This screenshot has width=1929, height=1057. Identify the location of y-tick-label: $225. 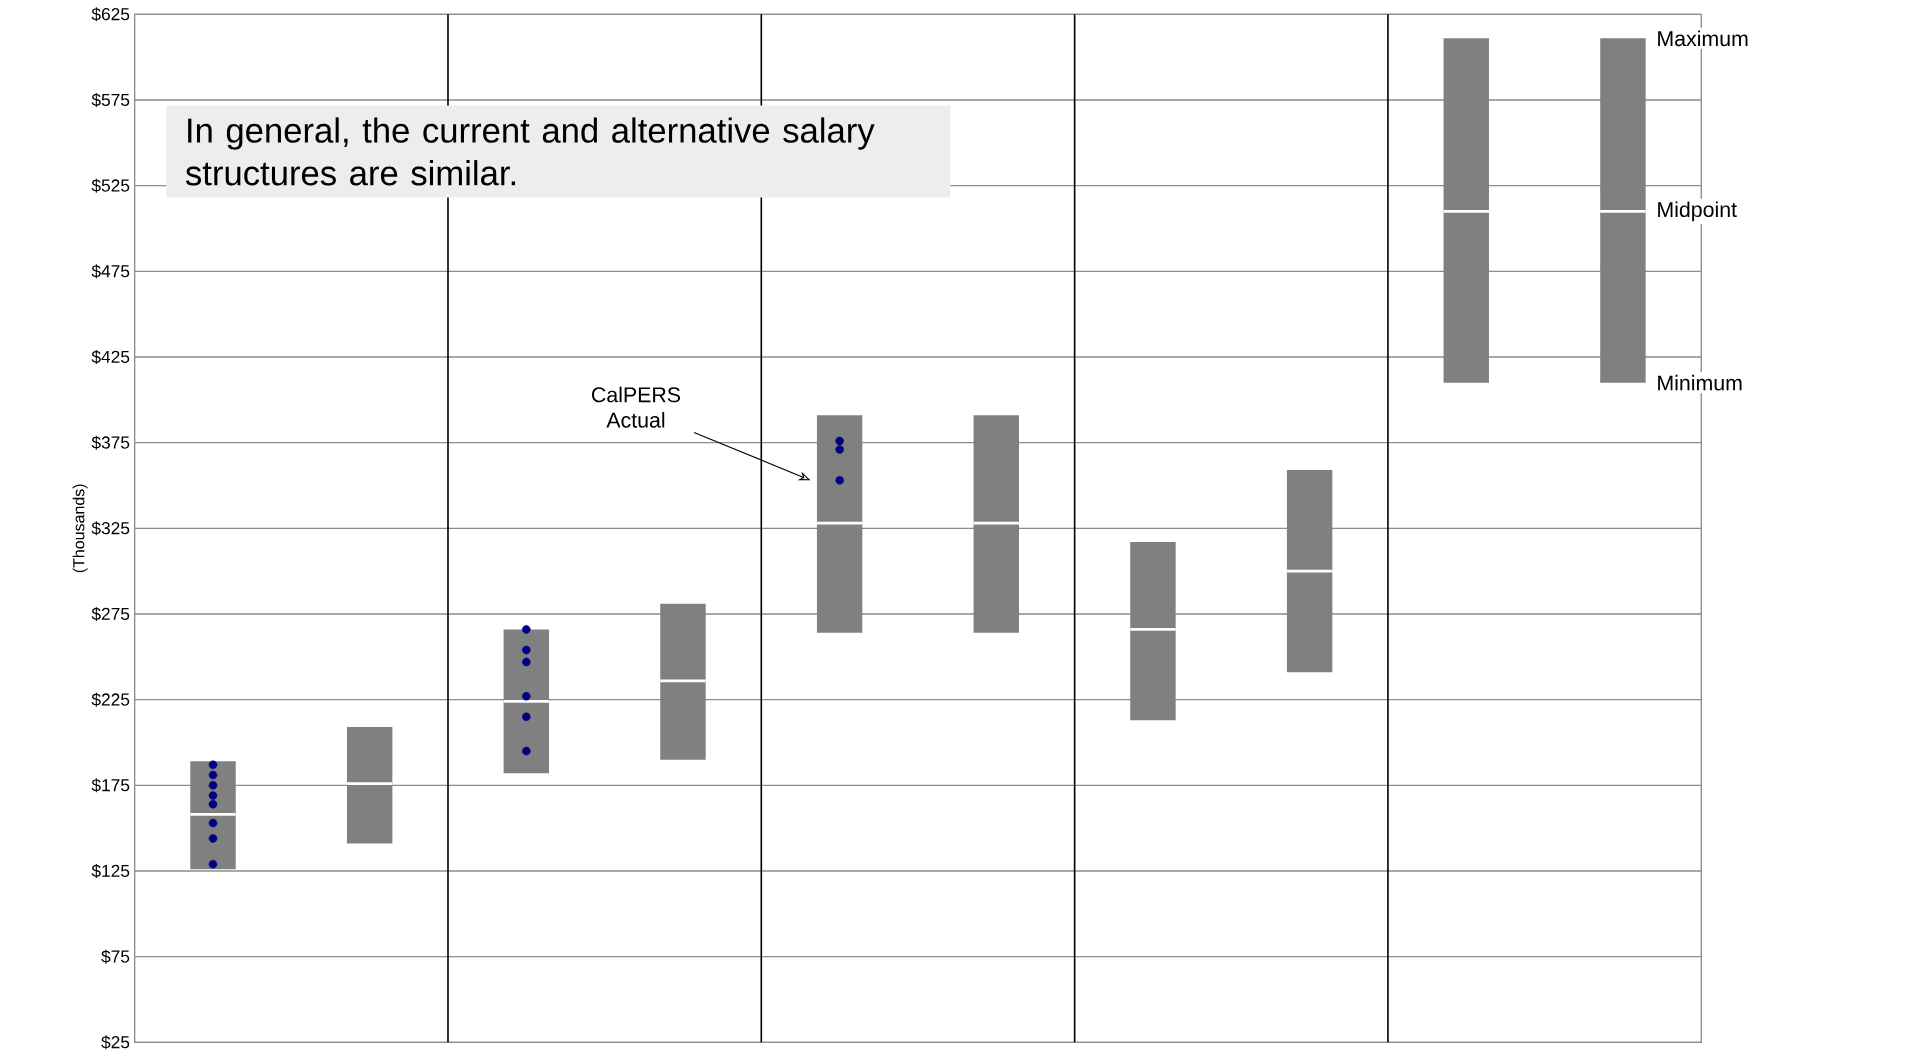
(110, 699).